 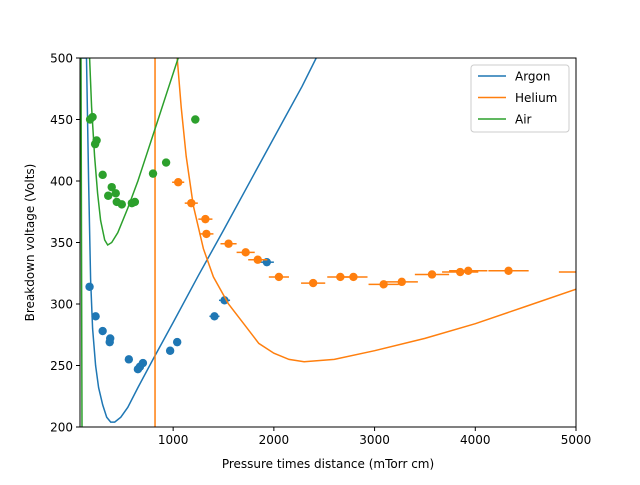 I want to click on x-tick-label: 3000, so click(x=374, y=440).